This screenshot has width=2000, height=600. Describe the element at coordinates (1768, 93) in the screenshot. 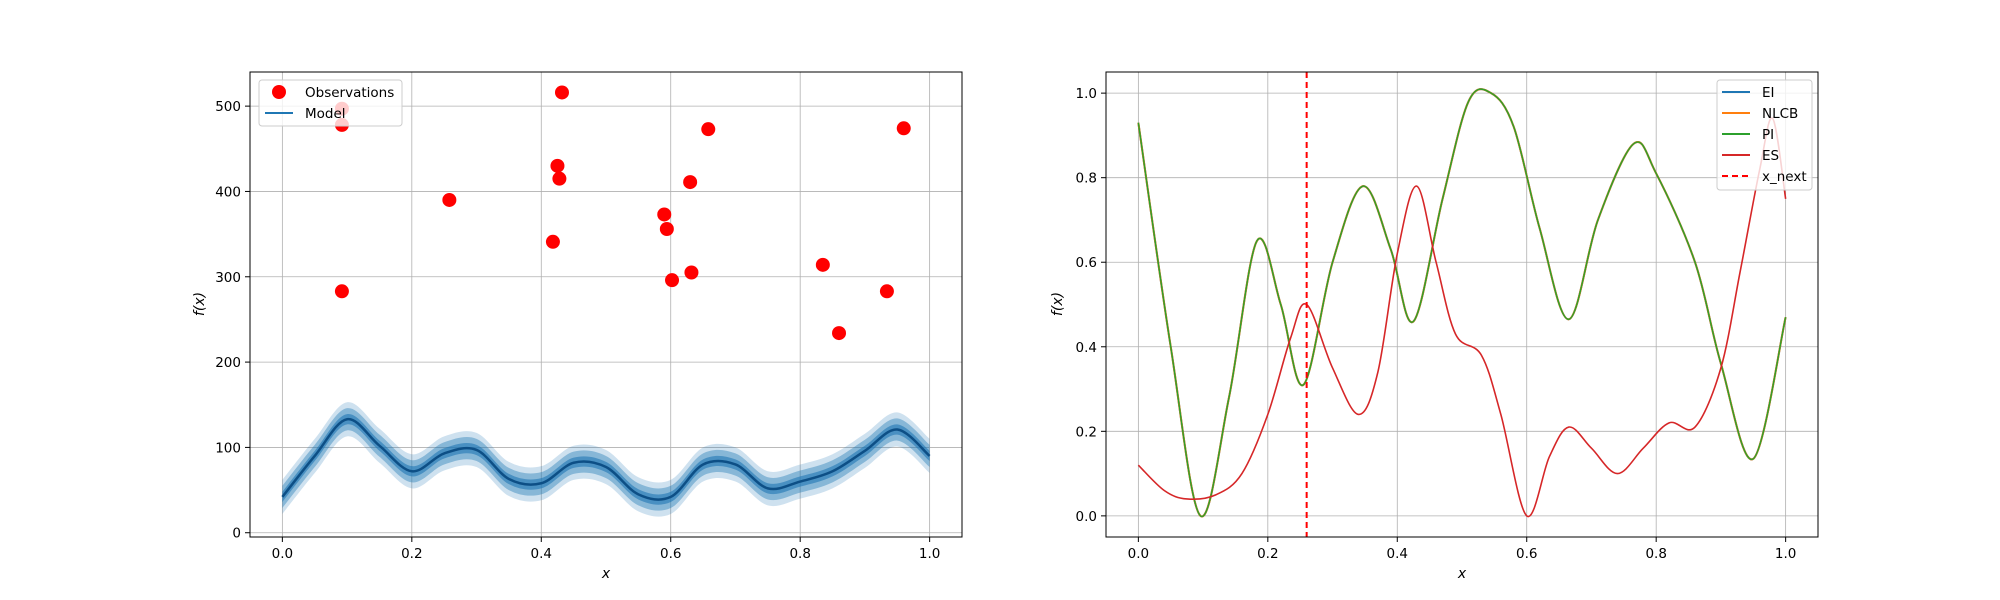

I see `legend-ei-label: EI` at that location.